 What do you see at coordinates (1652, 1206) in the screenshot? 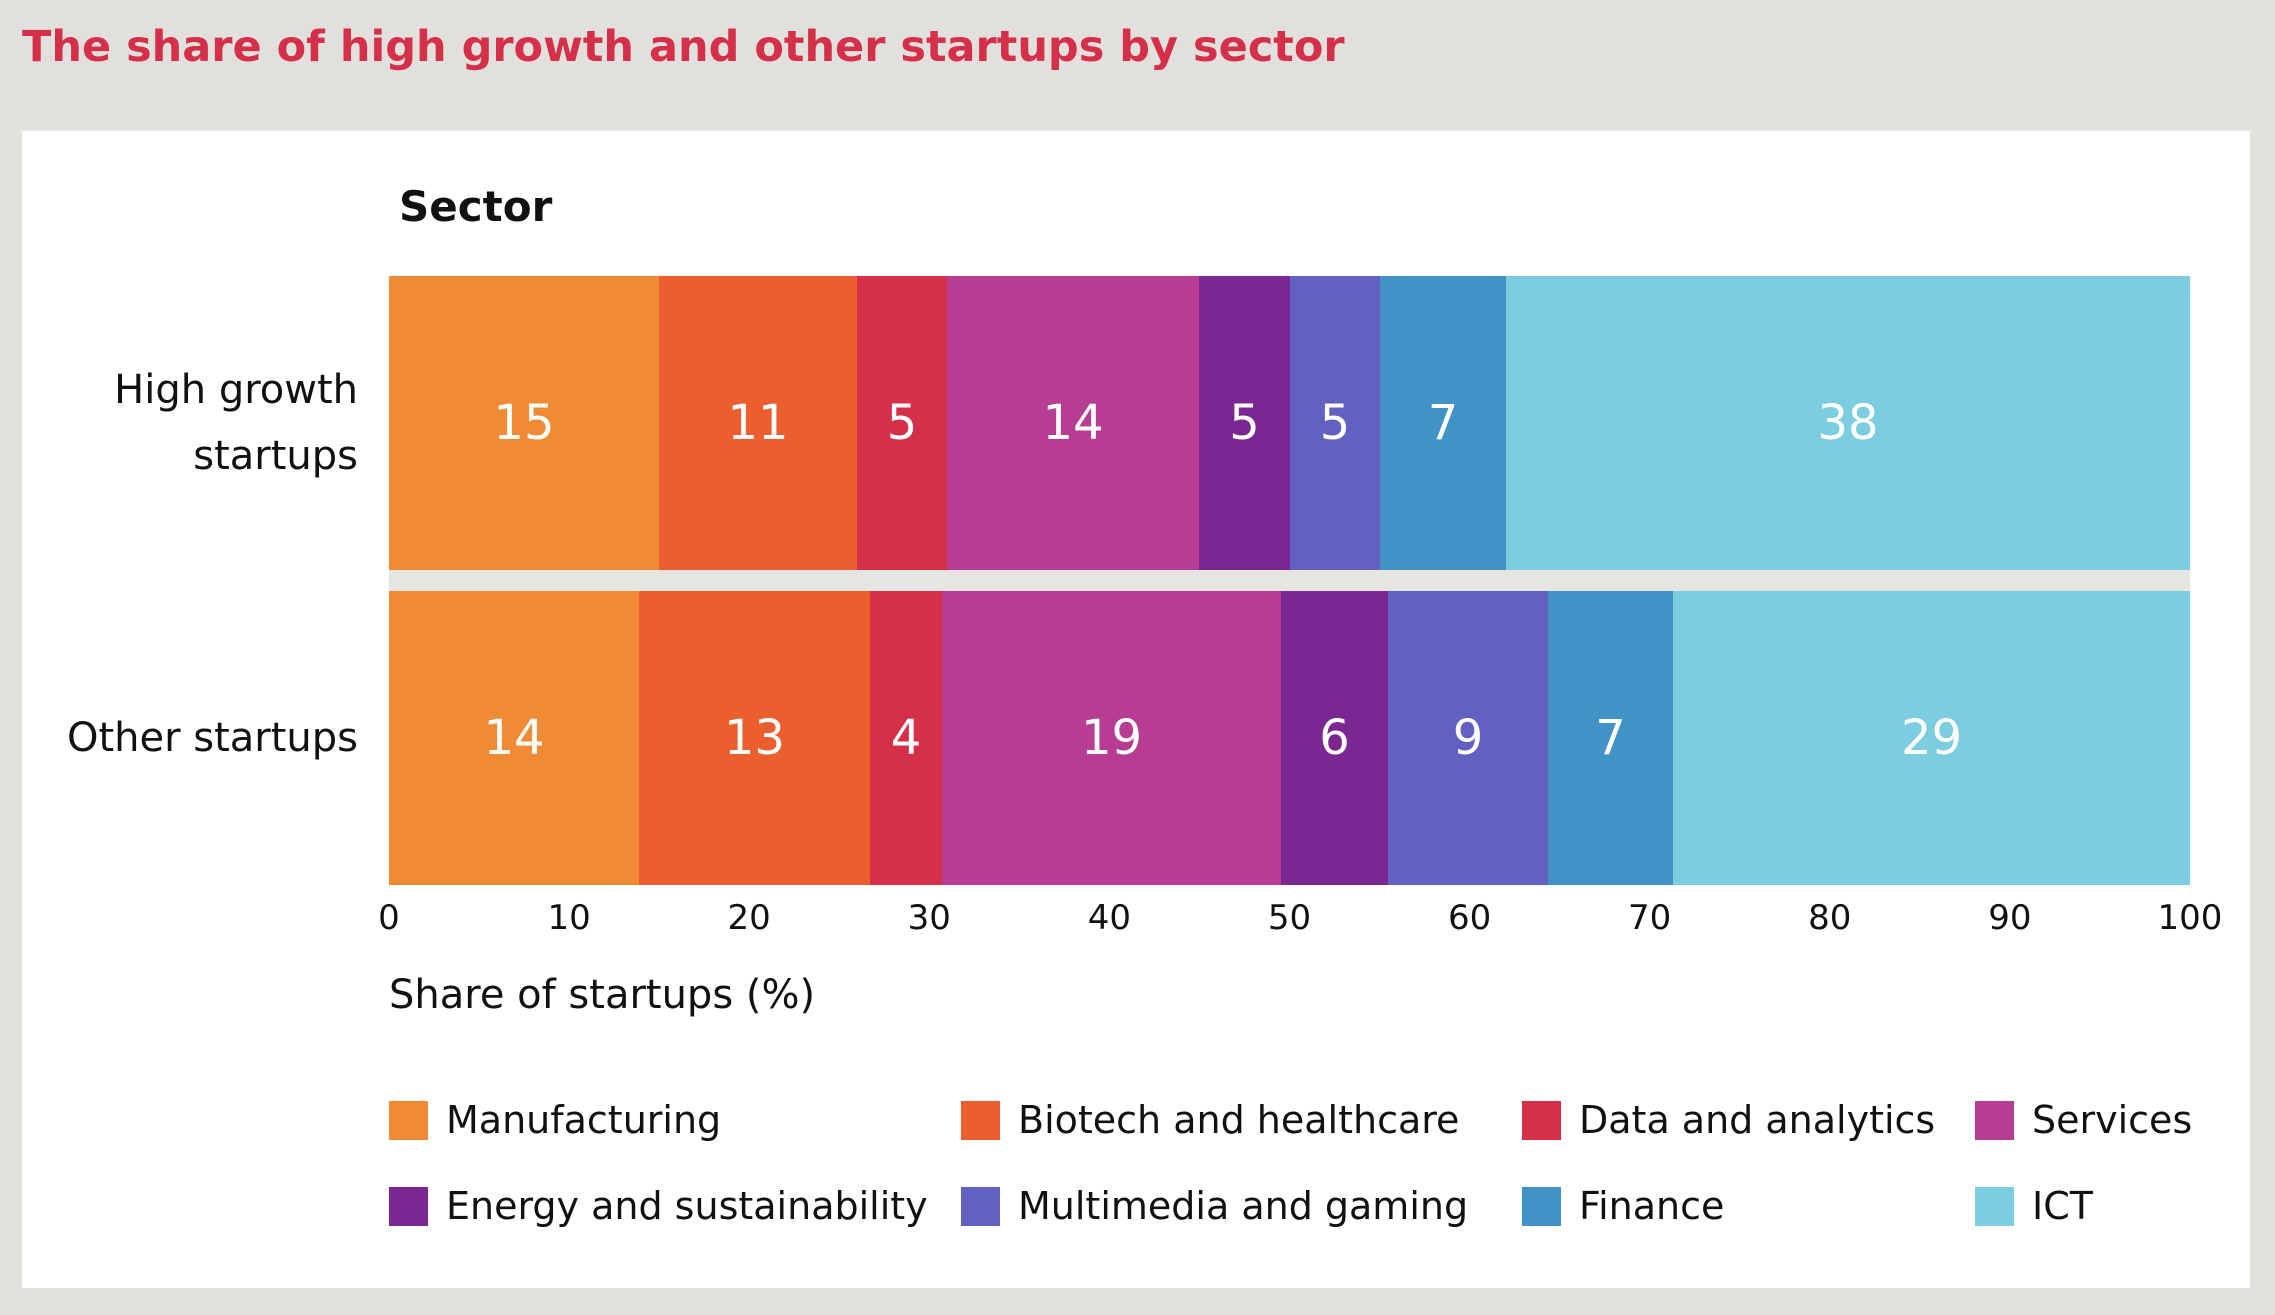
I see `legend-label: Finance` at bounding box center [1652, 1206].